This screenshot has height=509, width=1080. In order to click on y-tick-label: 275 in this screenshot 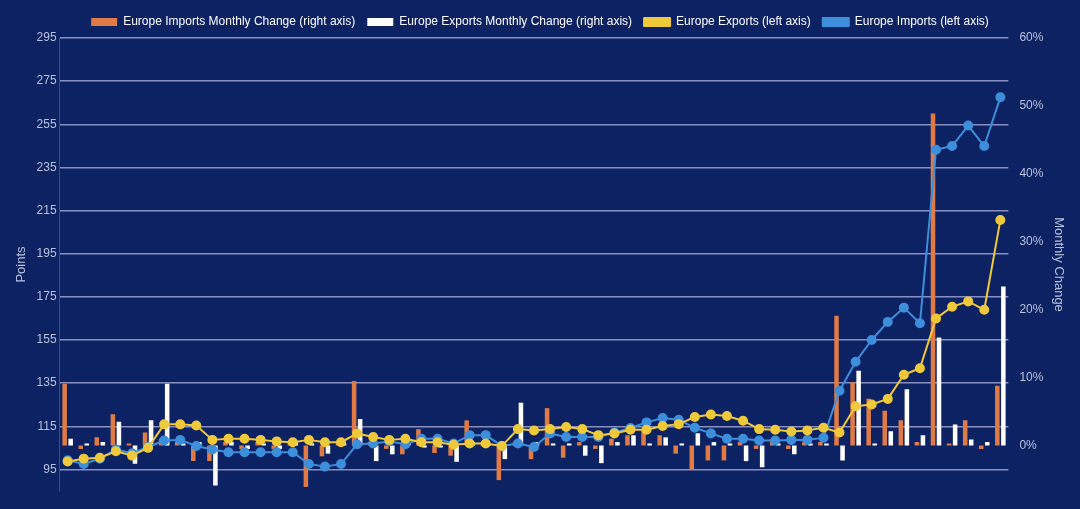, I will do `click(46, 80)`.